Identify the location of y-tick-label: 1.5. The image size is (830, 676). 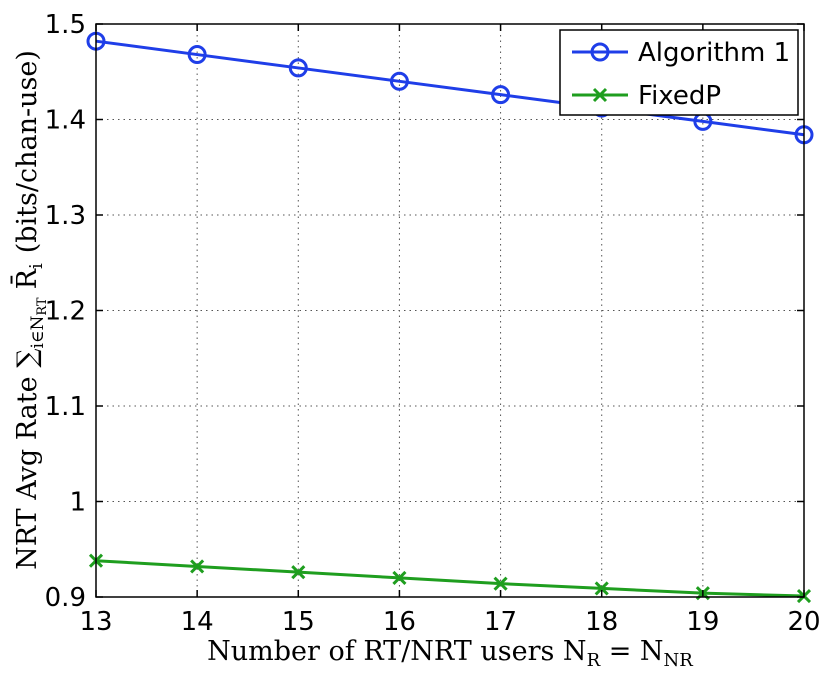
(65, 25).